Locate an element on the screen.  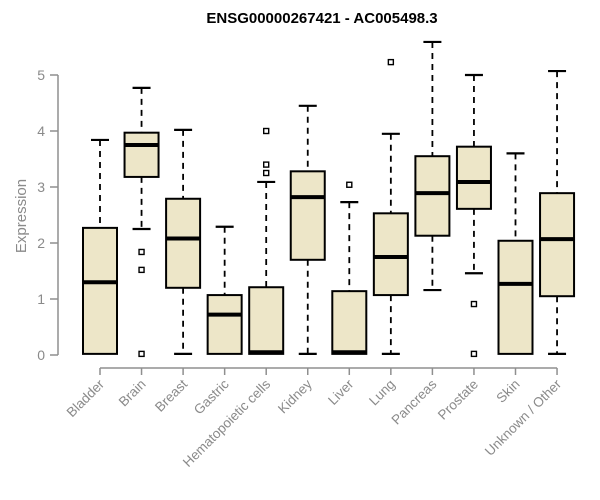
x-tick-label-skin: Skin is located at coordinates (507, 391).